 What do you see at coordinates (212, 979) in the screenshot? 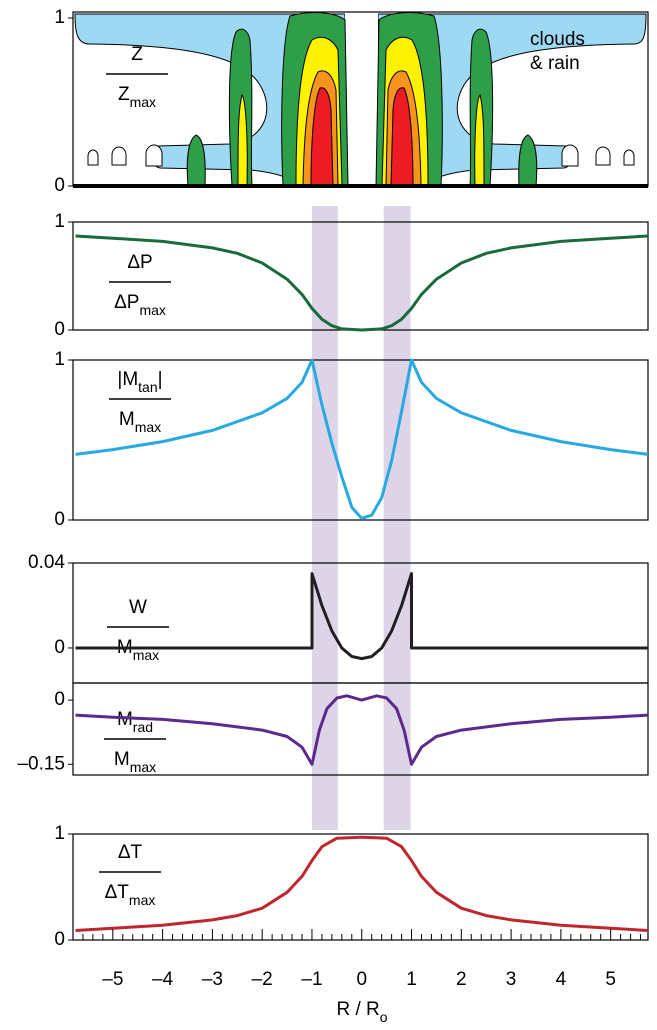
I see `x-tick-label: –3` at bounding box center [212, 979].